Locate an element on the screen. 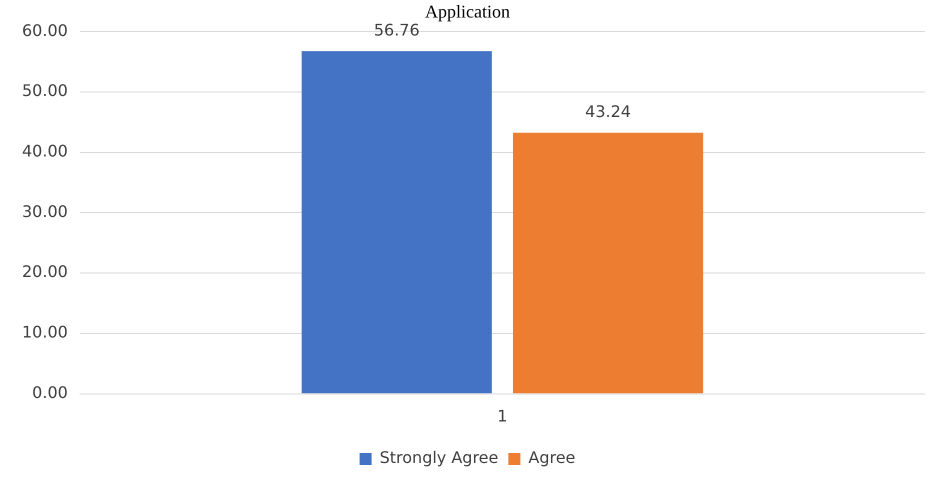  y-tick-label: 0.00 is located at coordinates (50, 392).